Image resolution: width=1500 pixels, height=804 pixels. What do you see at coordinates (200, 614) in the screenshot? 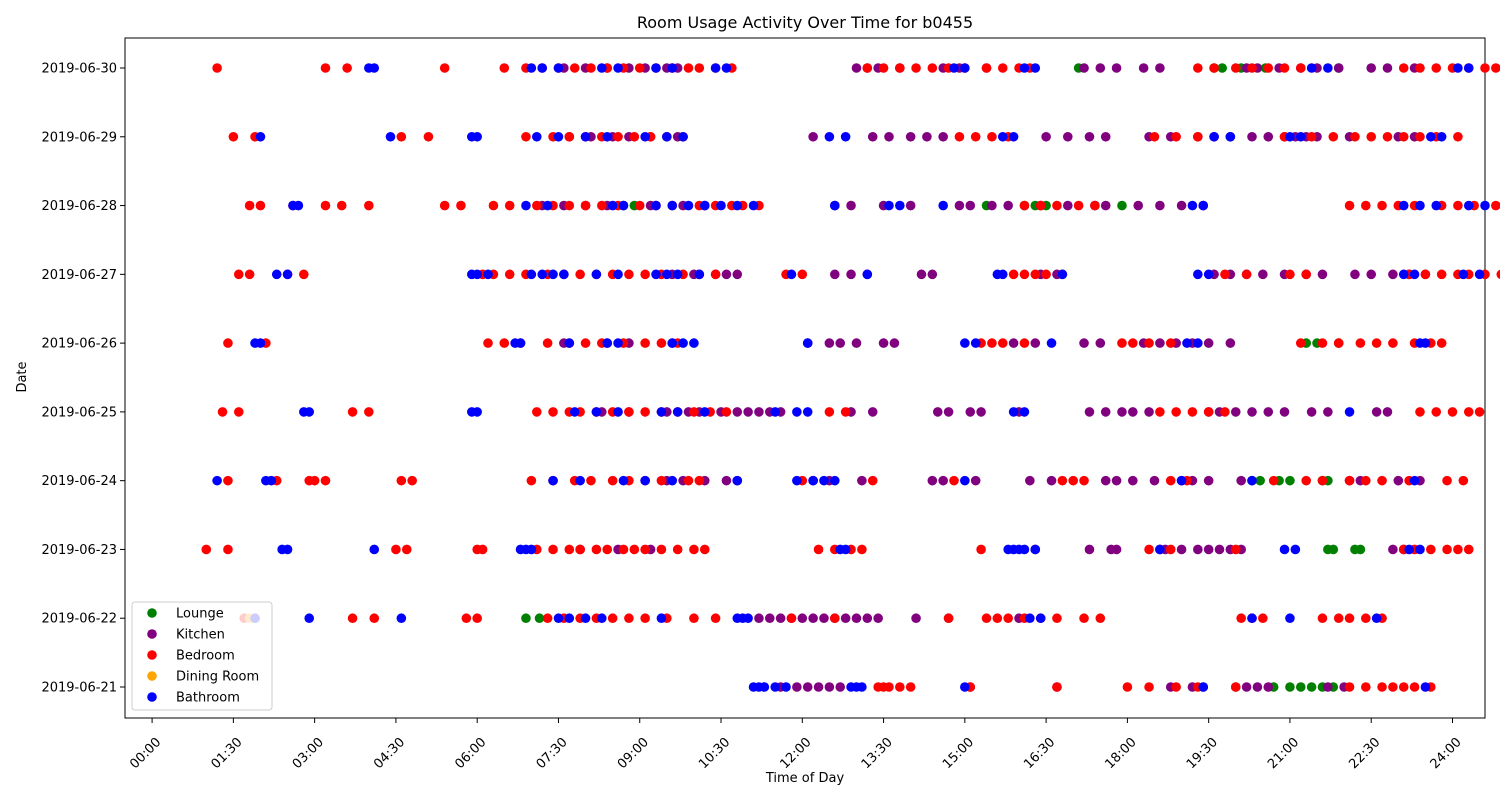
I see `legend-label: Lounge` at bounding box center [200, 614].